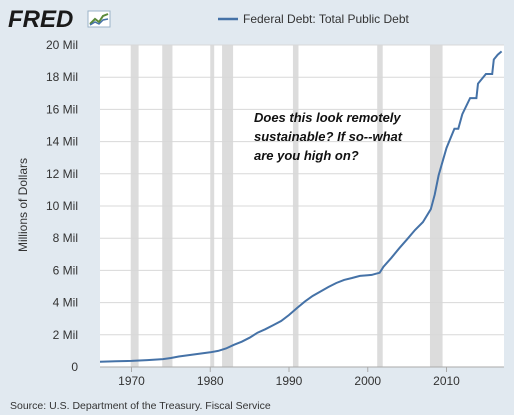 Image resolution: width=514 pixels, height=415 pixels. What do you see at coordinates (74, 367) in the screenshot?
I see `y-tick-label: 0` at bounding box center [74, 367].